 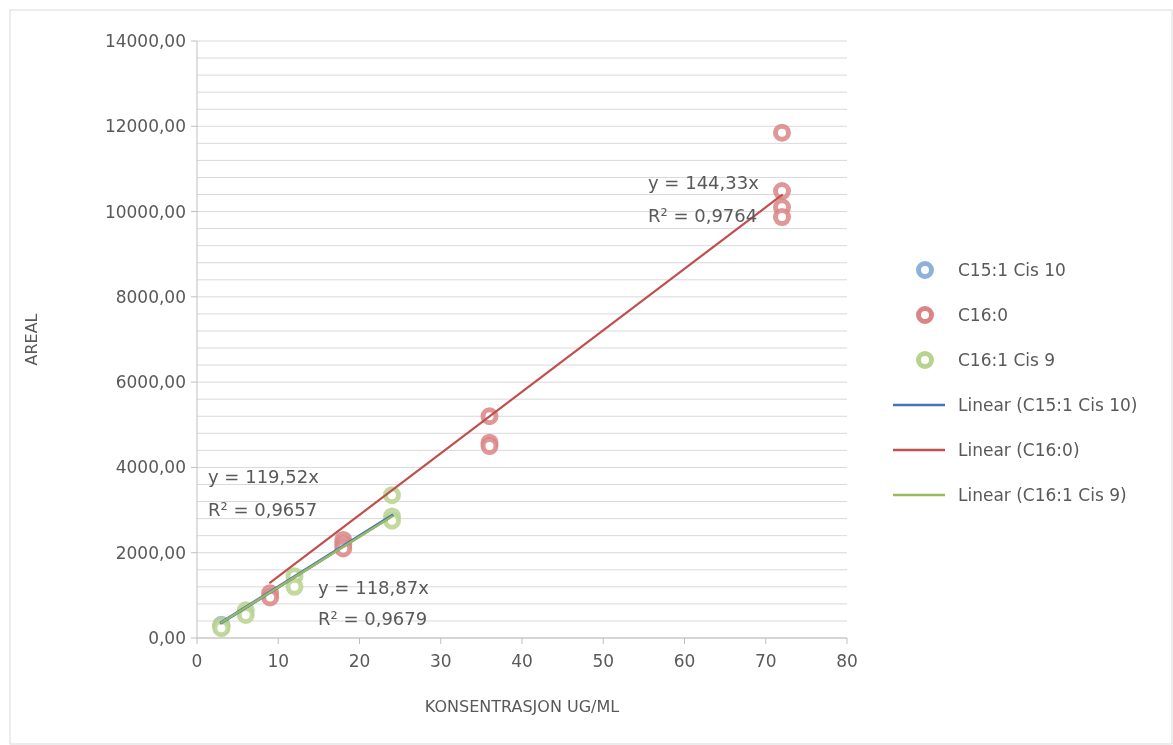 What do you see at coordinates (150, 552) in the screenshot?
I see `y-tick-label: 2000,00` at bounding box center [150, 552].